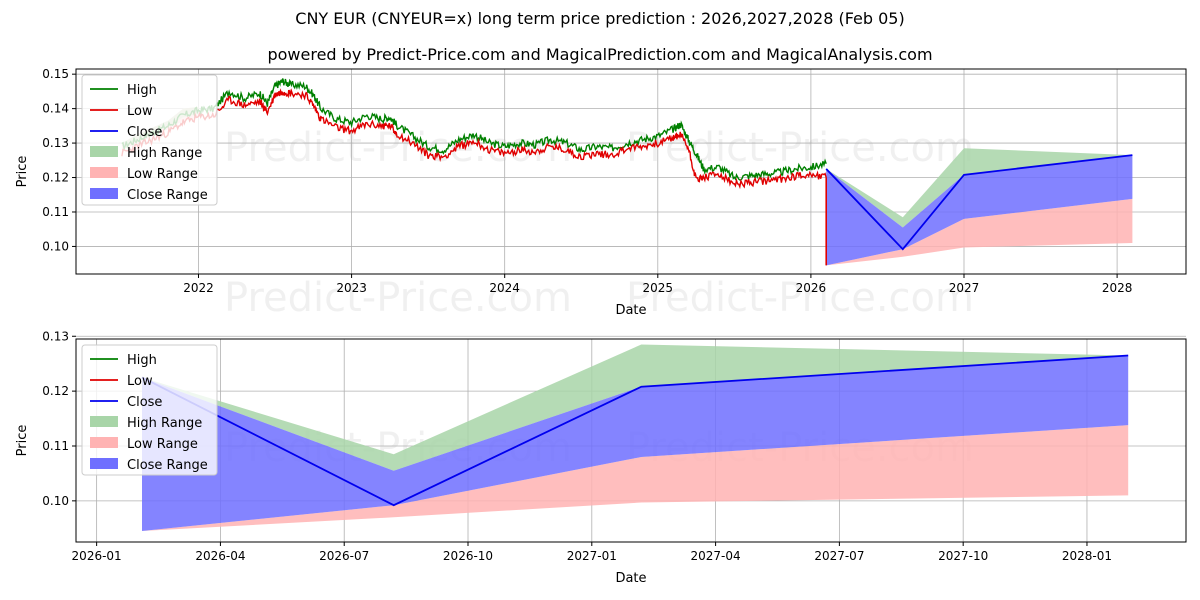  Describe the element at coordinates (468, 556) in the screenshot. I see `x-tick-label: 2026-10` at that location.